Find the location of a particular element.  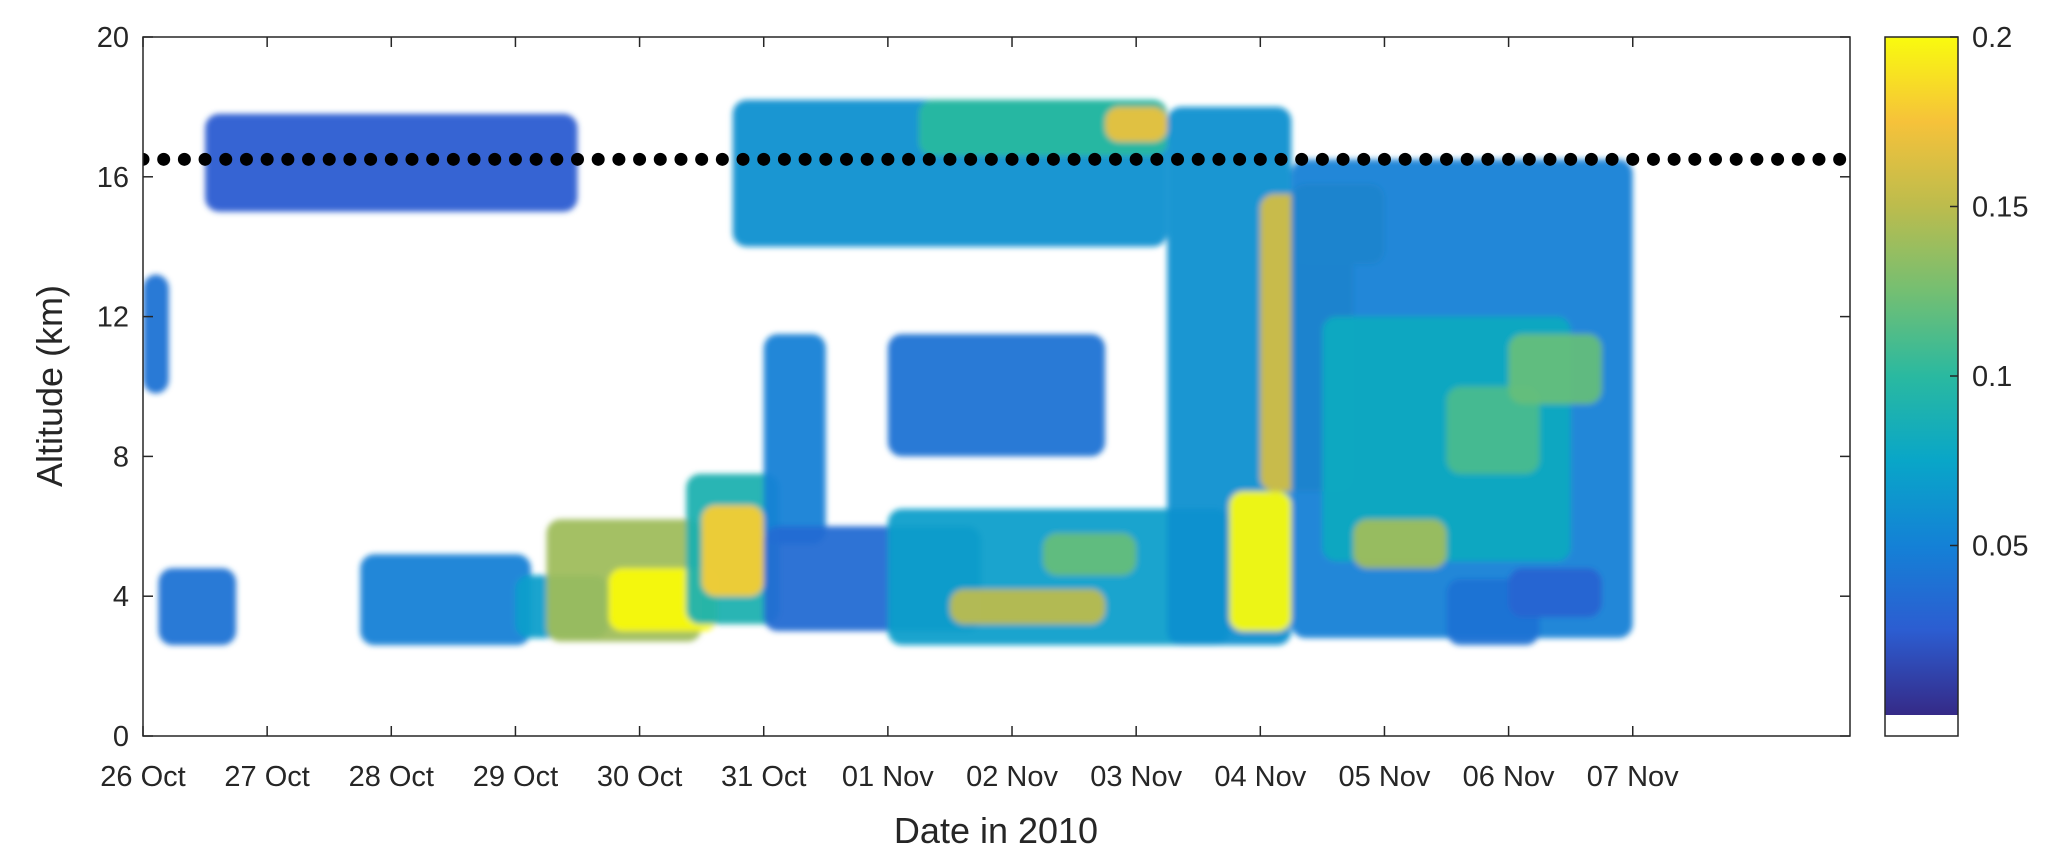

y-tick-label: 12 is located at coordinates (113, 318).